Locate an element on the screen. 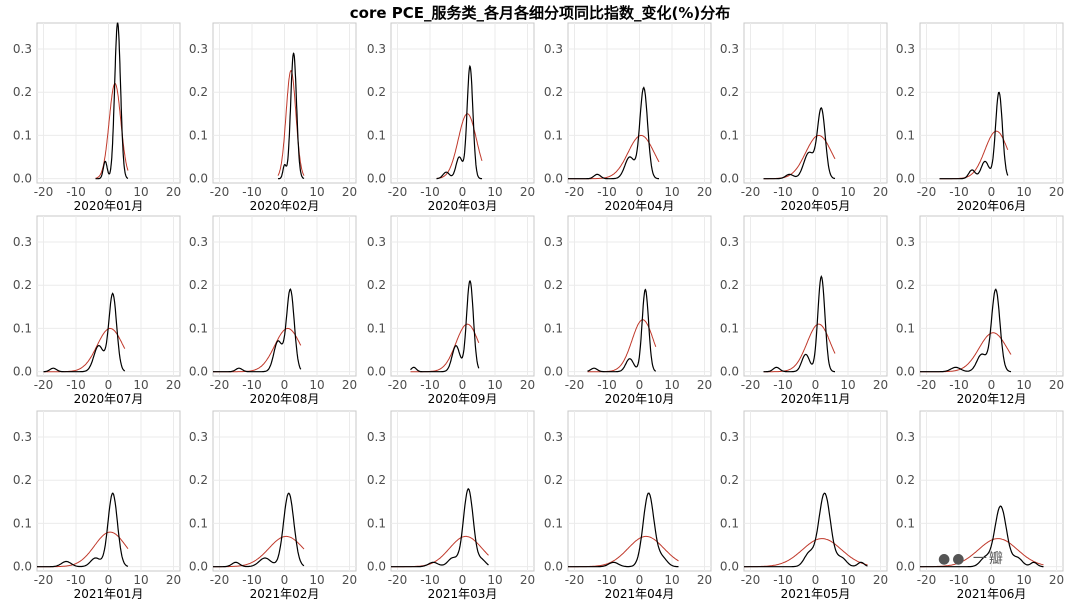 The image size is (1080, 611). panel-label: 2020年04月 is located at coordinates (640, 206).